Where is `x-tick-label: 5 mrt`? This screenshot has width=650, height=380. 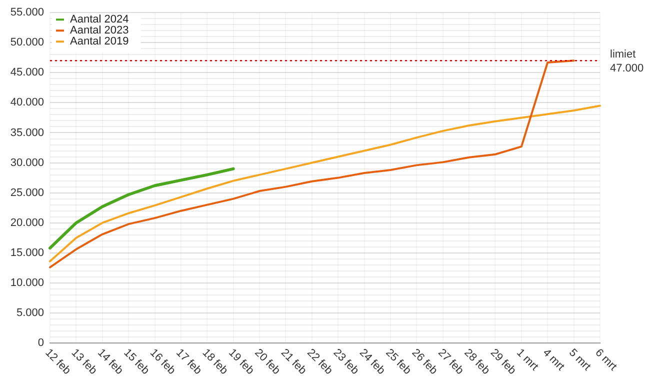
x-tick-label: 5 mrt is located at coordinates (579, 359).